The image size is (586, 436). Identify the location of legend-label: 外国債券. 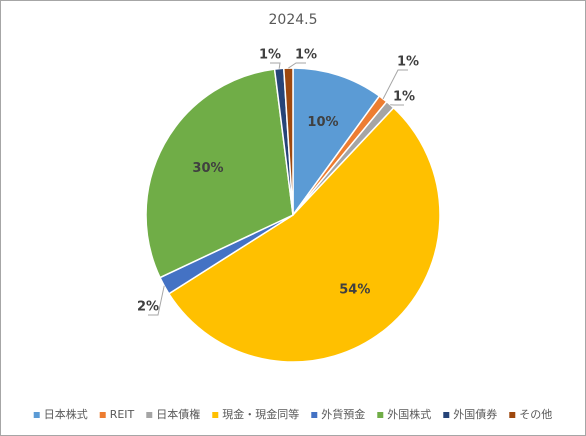
(475, 414).